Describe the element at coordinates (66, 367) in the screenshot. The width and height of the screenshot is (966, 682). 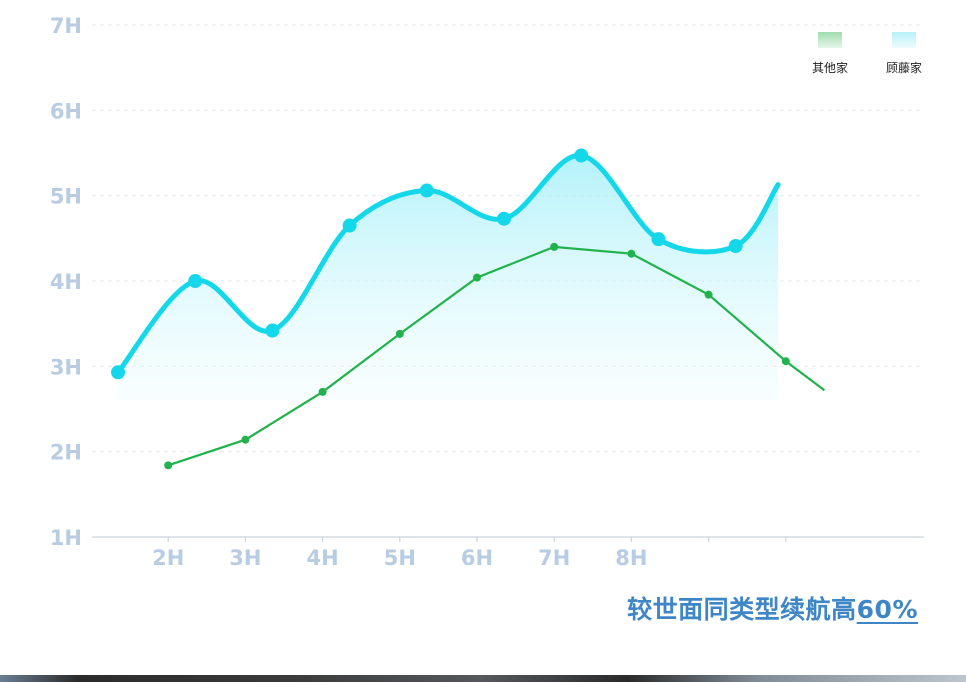
I see `y-tick-label: 3H` at that location.